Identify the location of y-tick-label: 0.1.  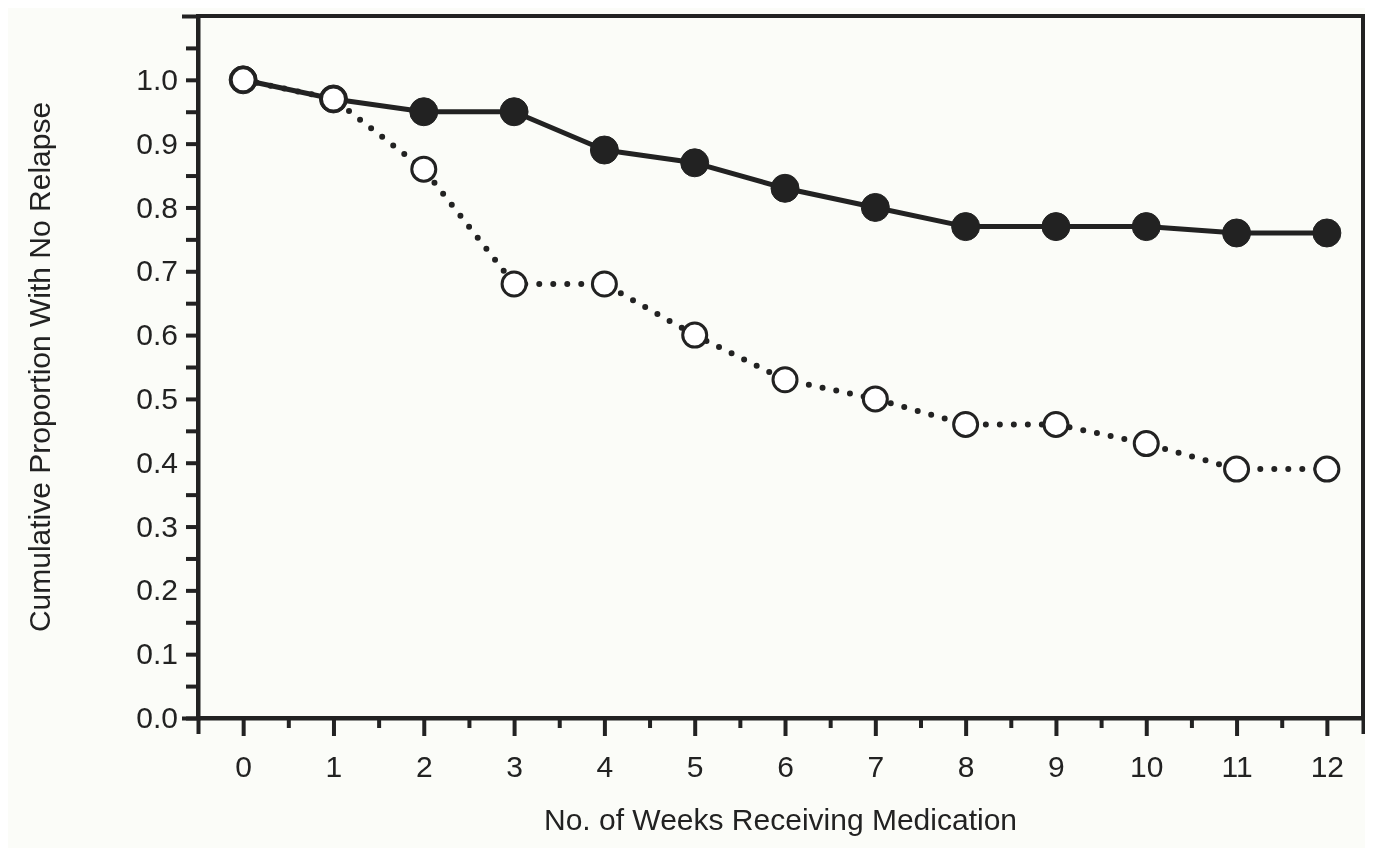
(157, 654).